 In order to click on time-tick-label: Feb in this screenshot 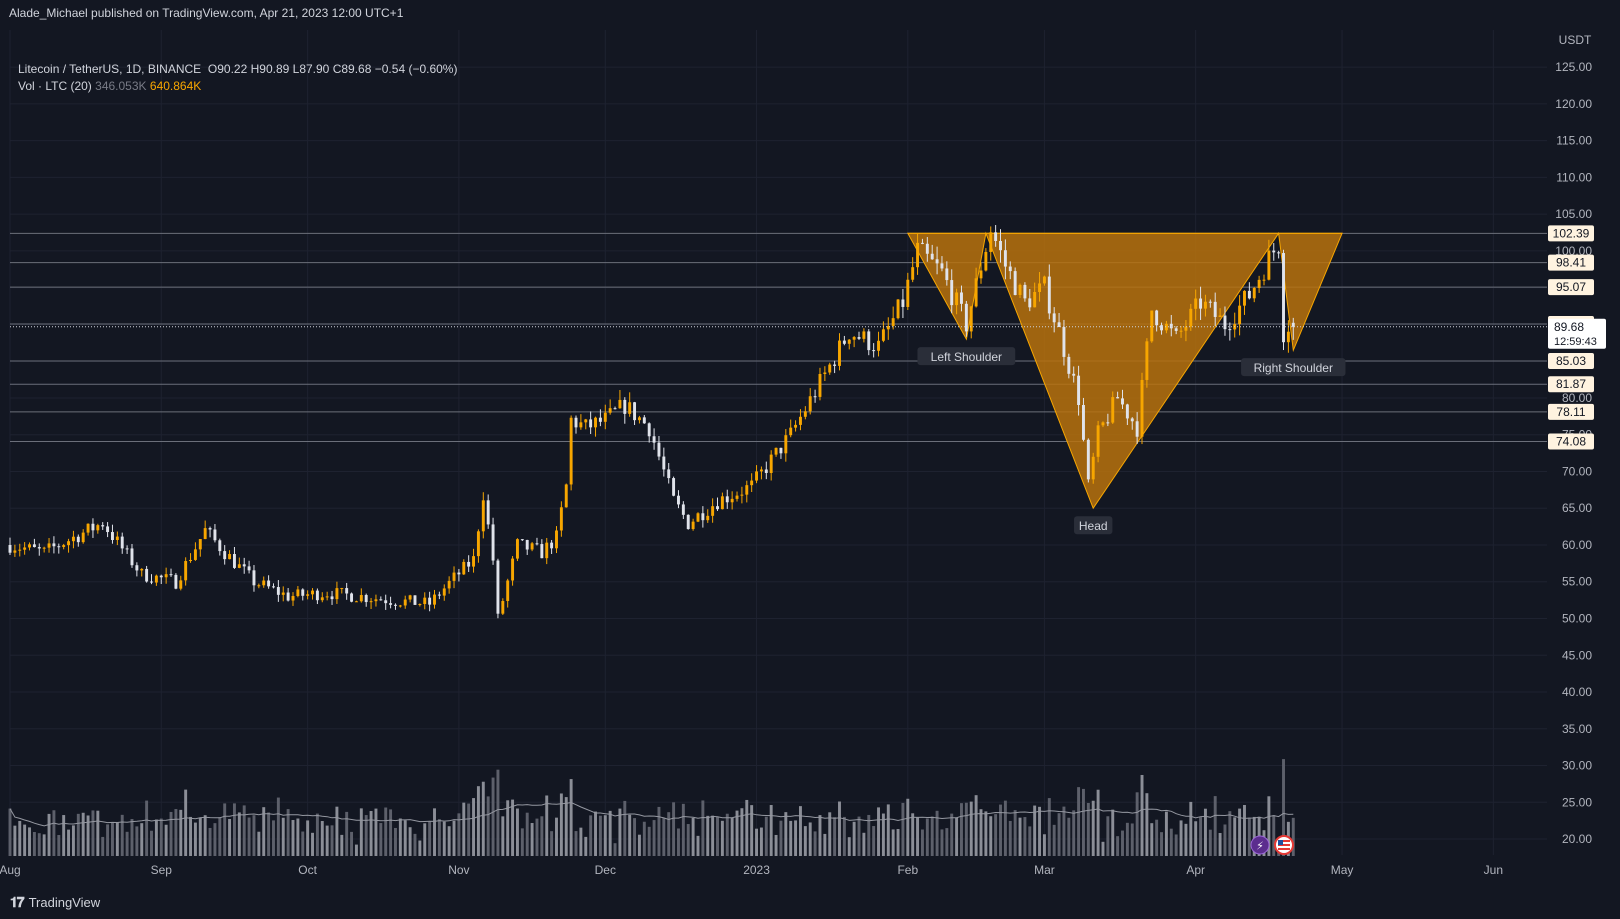, I will do `click(907, 870)`.